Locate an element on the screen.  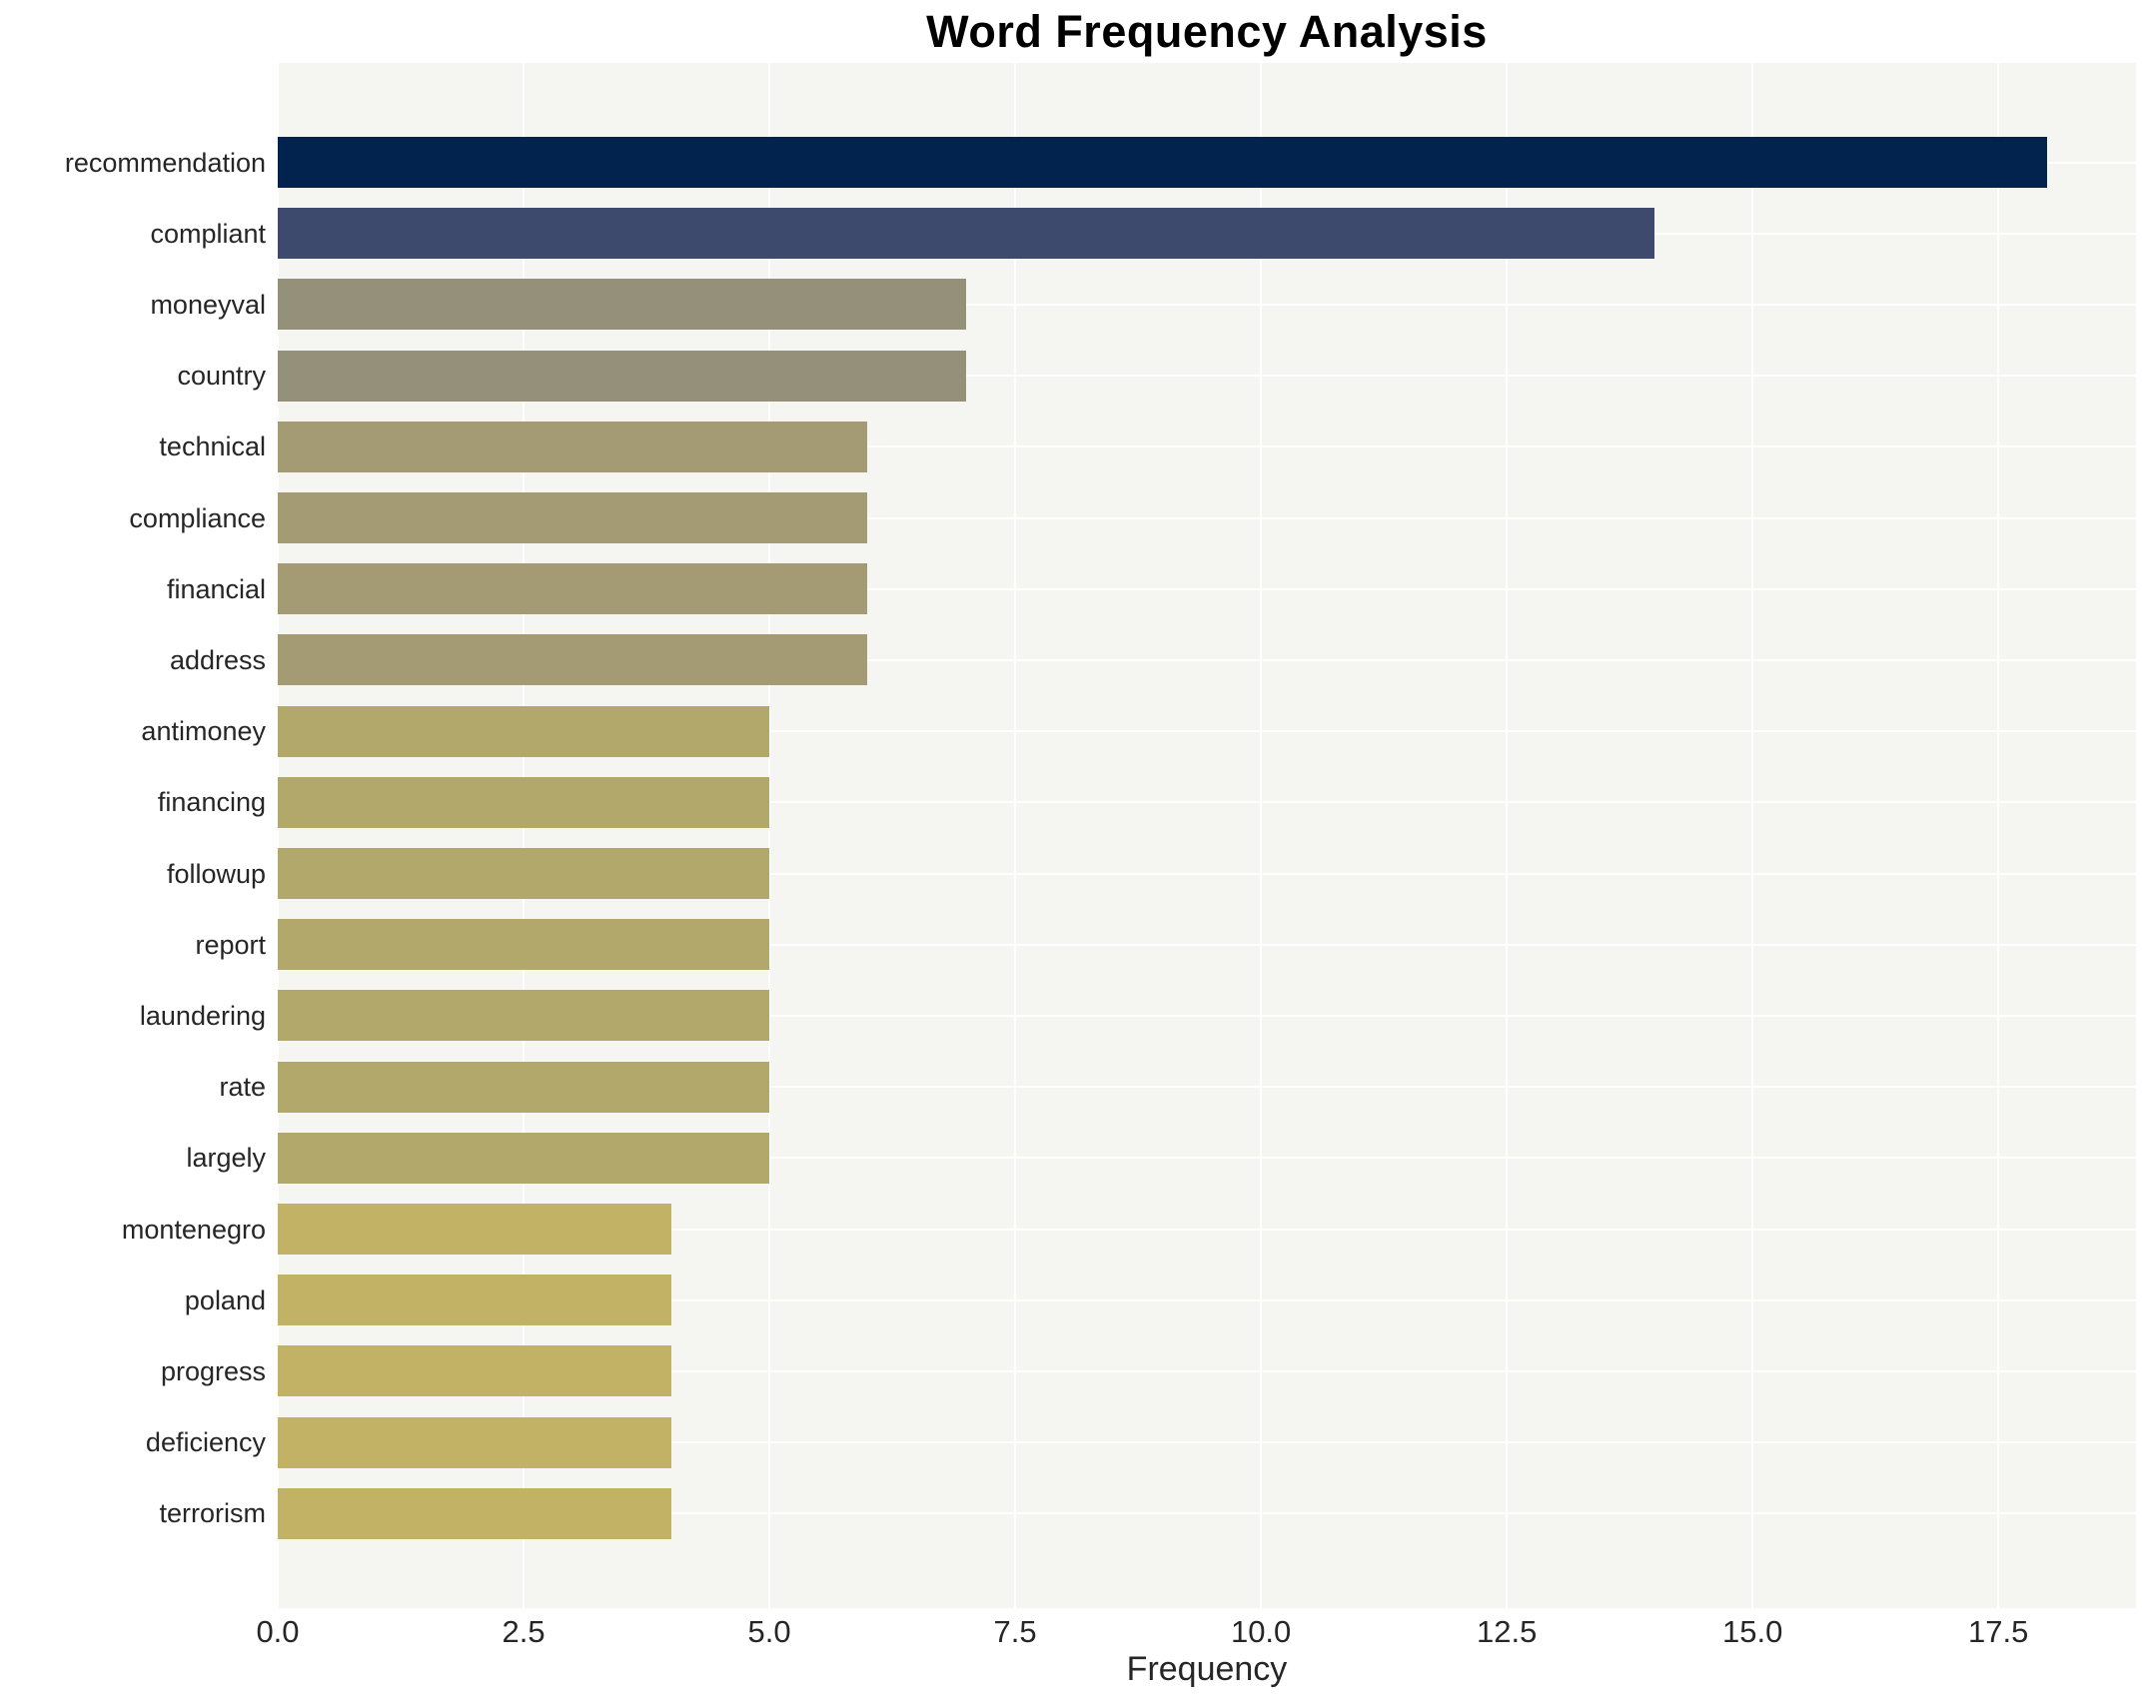
y-tick-label-address: address is located at coordinates (218, 659).